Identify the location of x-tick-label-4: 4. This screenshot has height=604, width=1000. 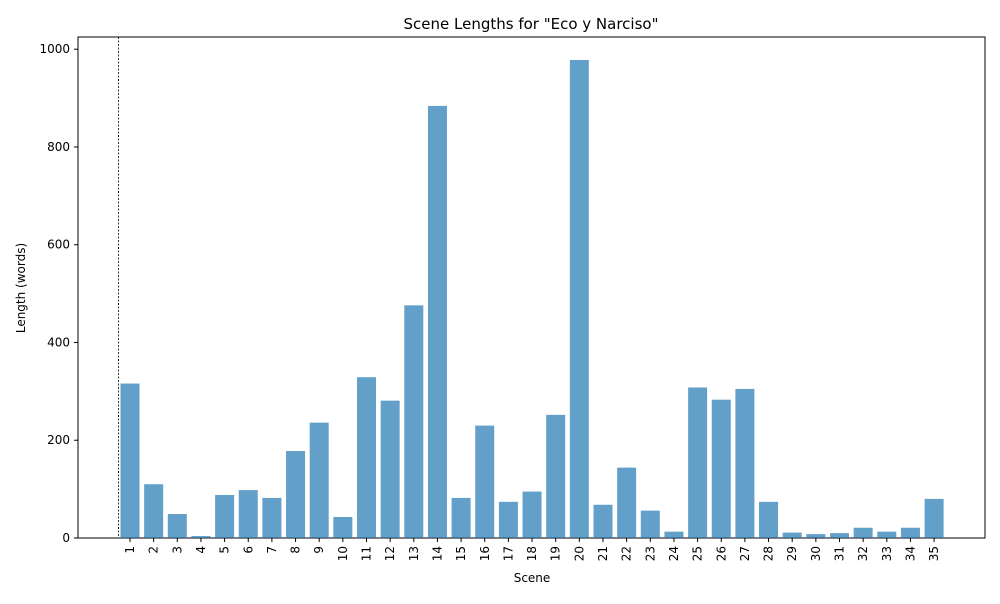
(201, 550).